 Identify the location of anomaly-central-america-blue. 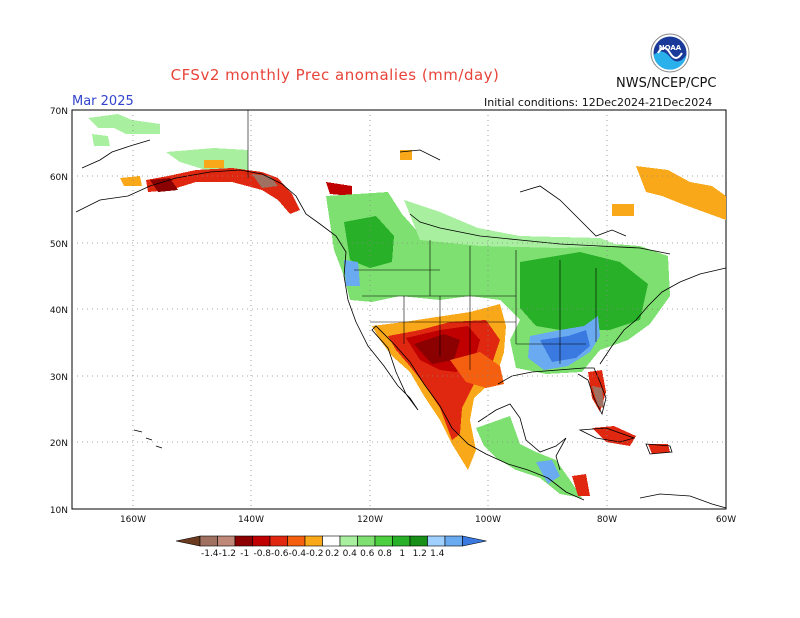
(548, 472).